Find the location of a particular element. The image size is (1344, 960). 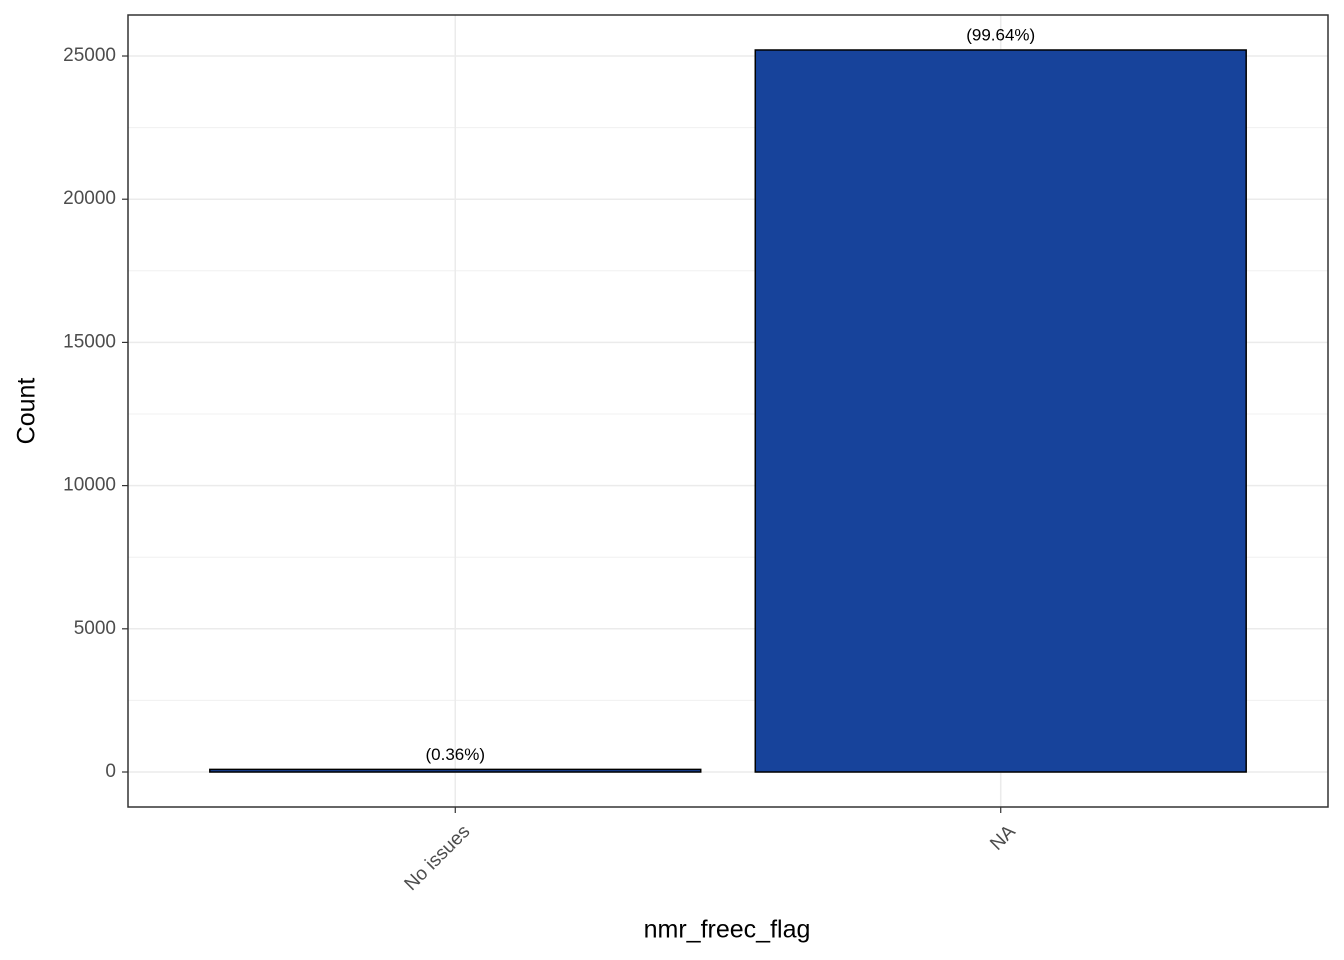

bar-annotation: (0.36%) is located at coordinates (456, 754).